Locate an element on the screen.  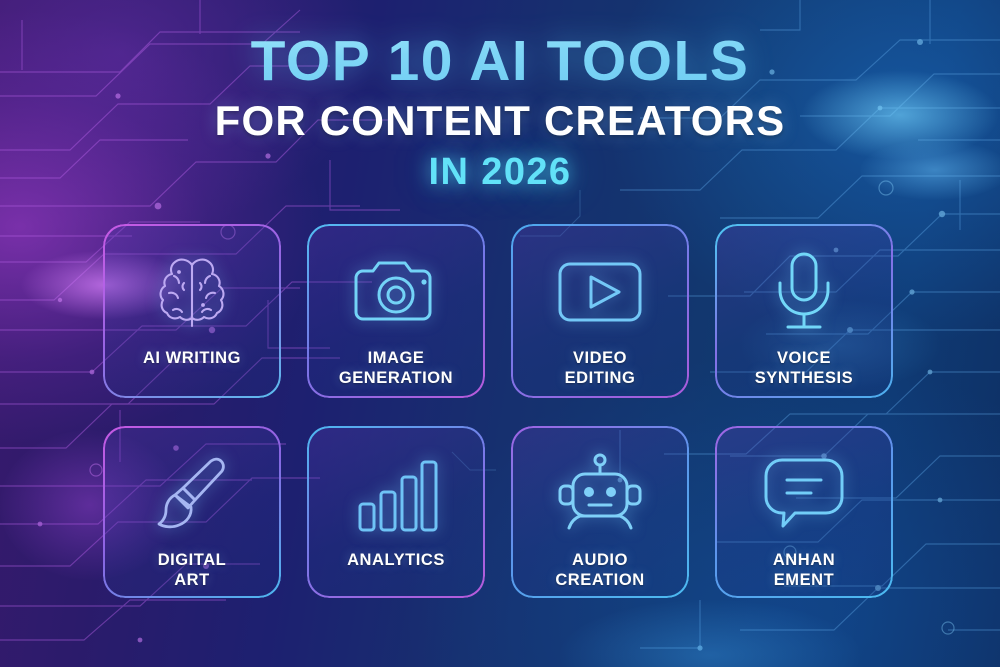
title-line-primary: TOP 10 AI TOOLS is located at coordinates (500, 61).